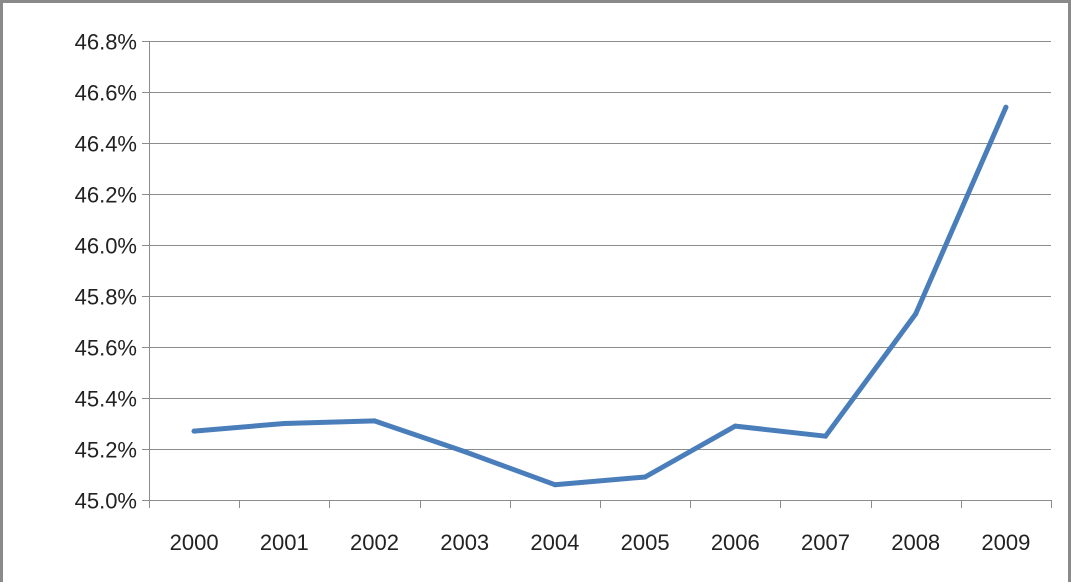 The width and height of the screenshot is (1071, 585). I want to click on y-tick-label: 46.8%, so click(106, 42).